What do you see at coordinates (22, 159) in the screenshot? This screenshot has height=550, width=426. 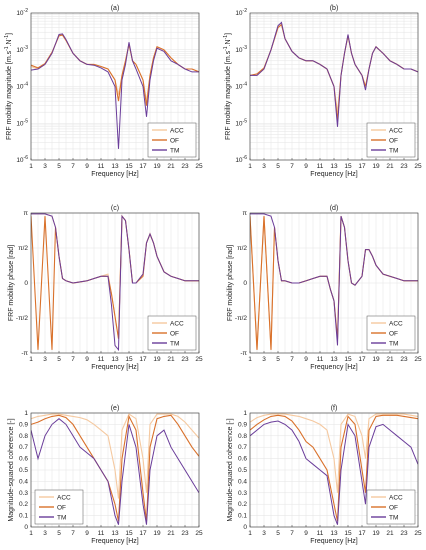 I see `y-tick-label: 10⁻⁶` at bounding box center [22, 159].